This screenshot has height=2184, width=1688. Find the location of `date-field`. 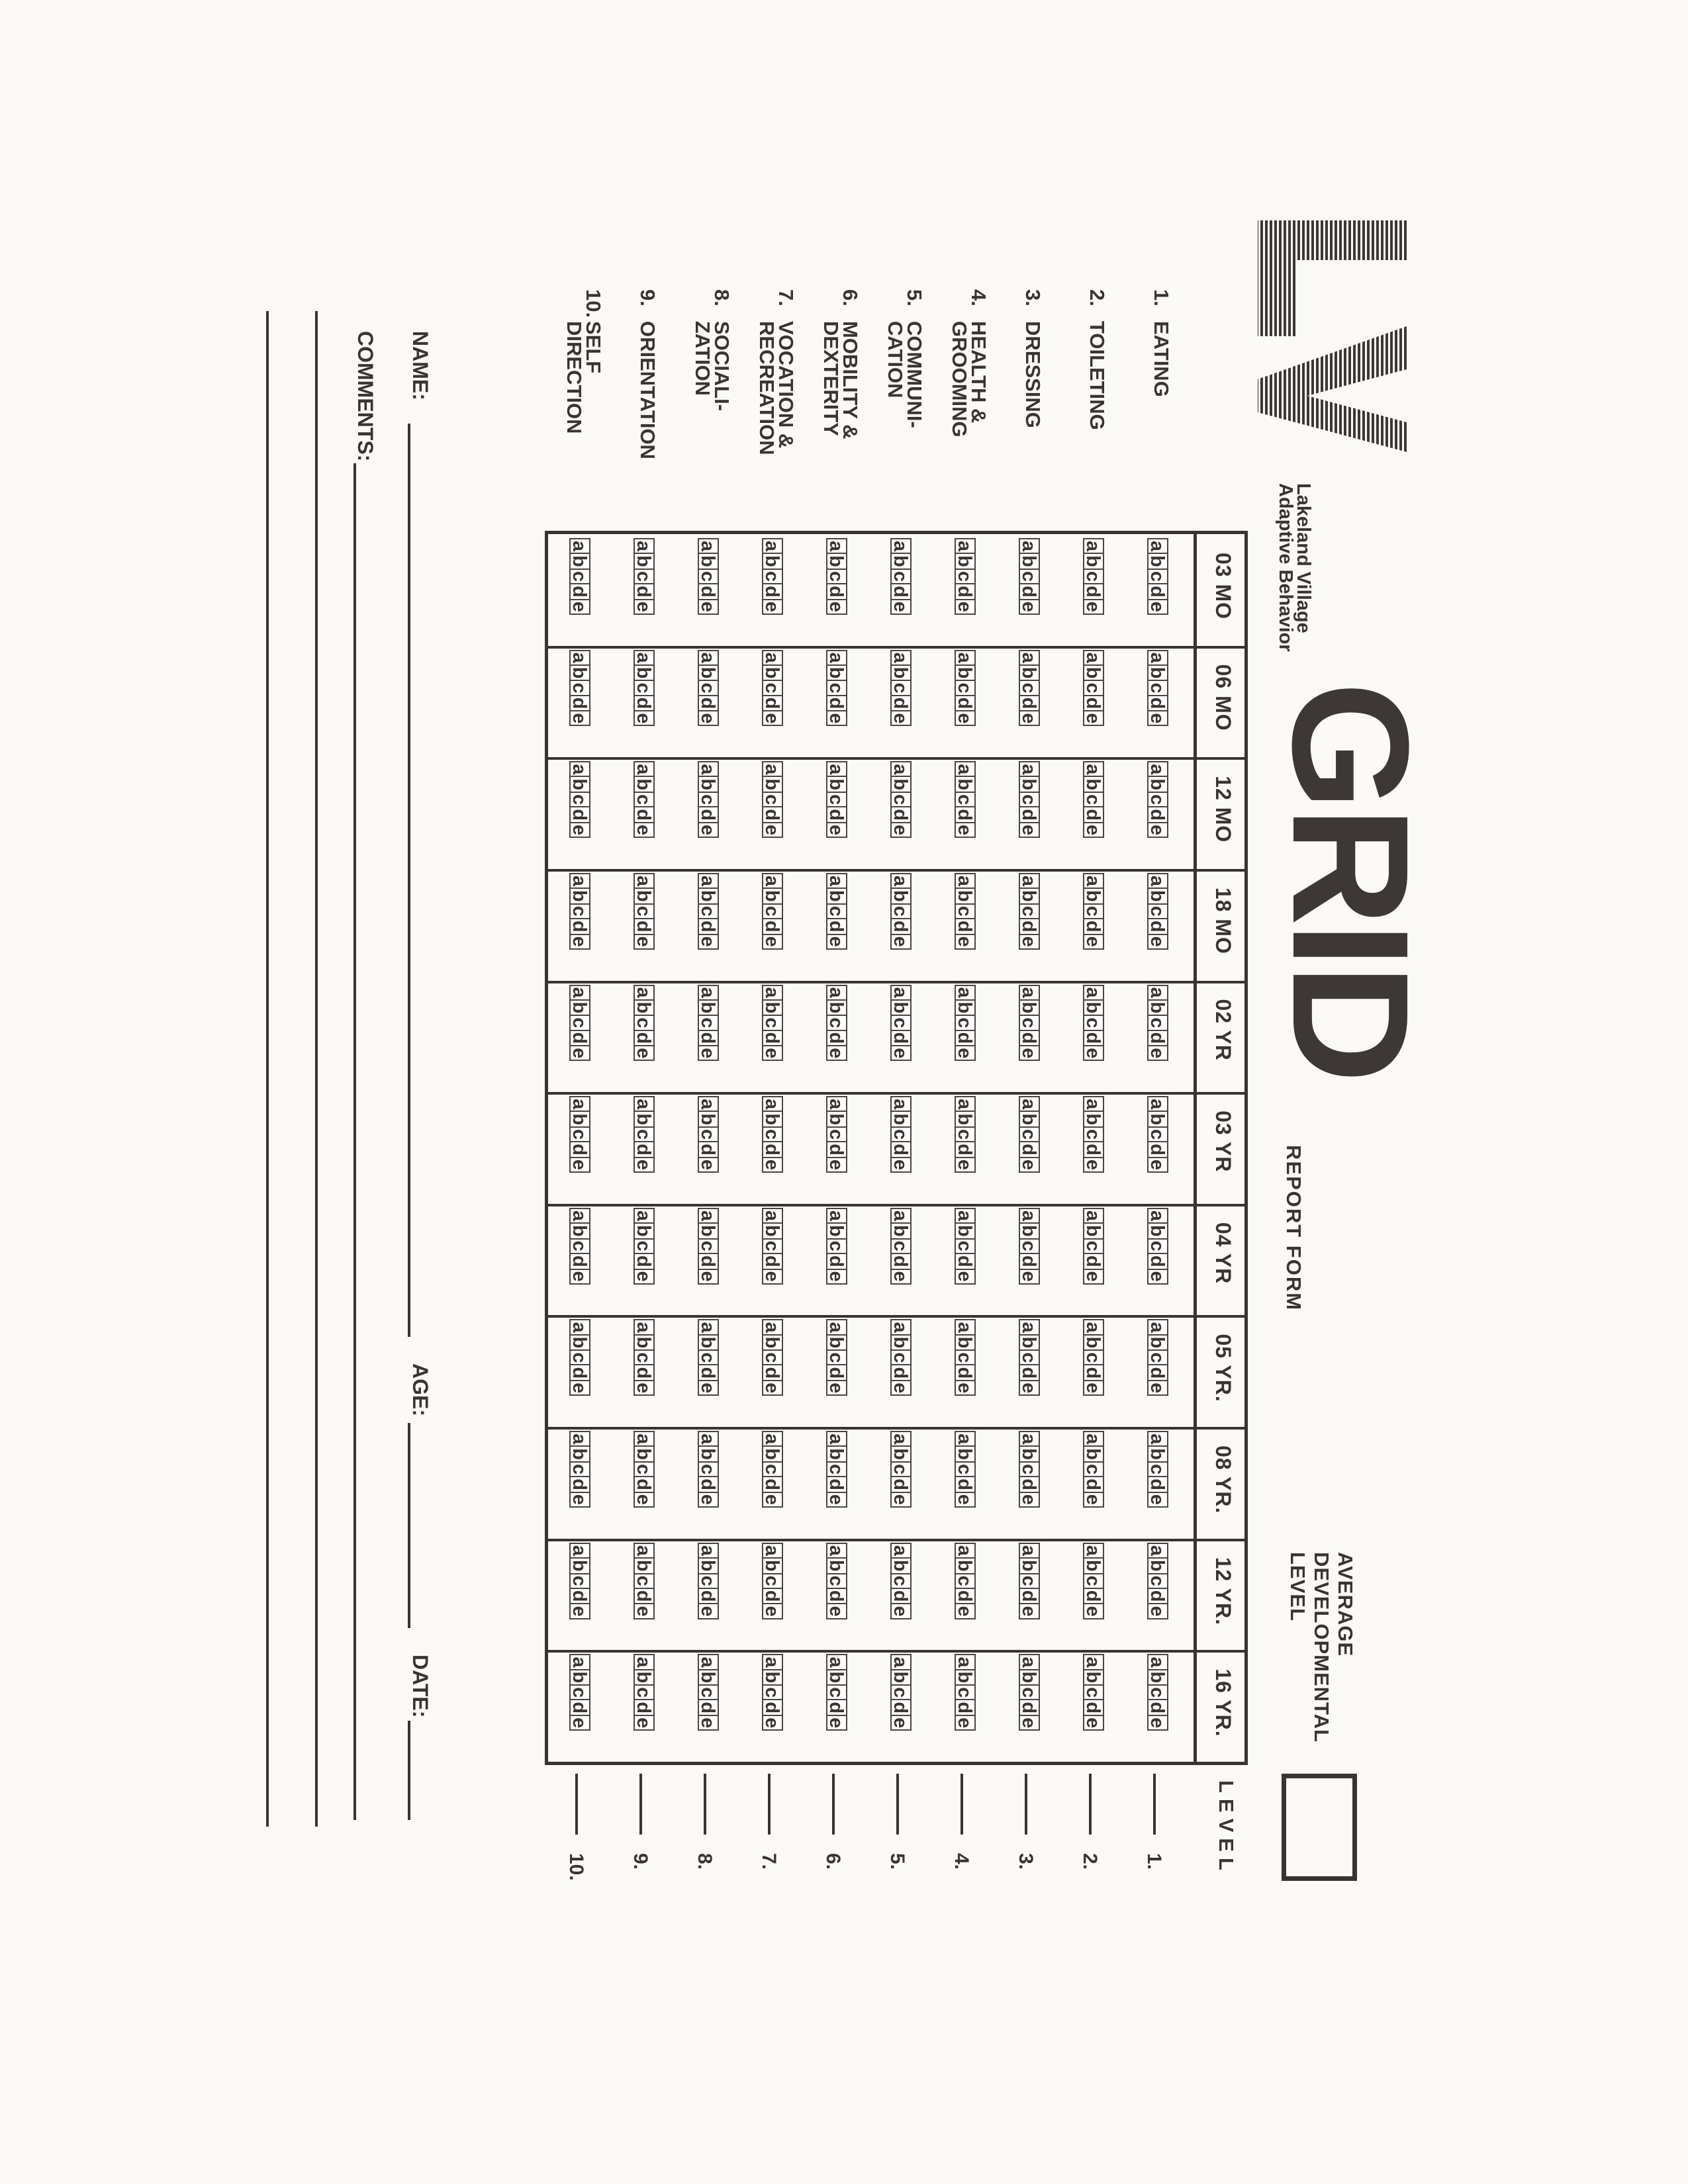

date-field is located at coordinates (409, 1770).